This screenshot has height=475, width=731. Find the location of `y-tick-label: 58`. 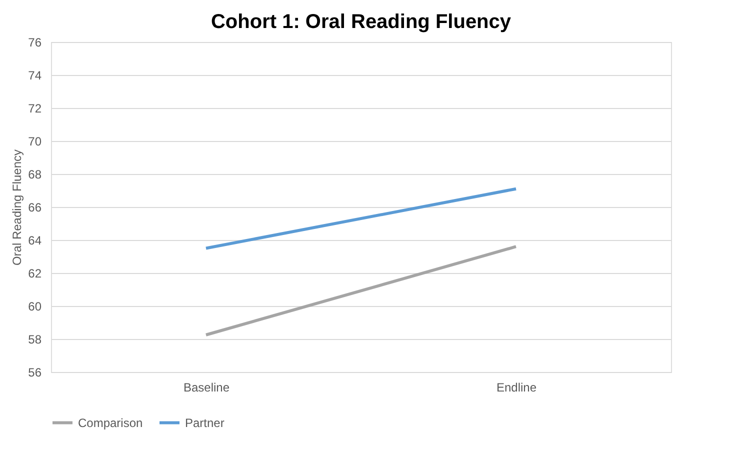

y-tick-label: 58 is located at coordinates (35, 339).